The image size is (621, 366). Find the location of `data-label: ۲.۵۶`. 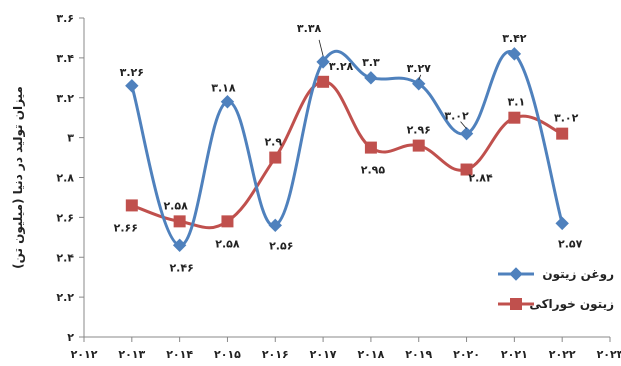

data-label: ۲.۵۶ is located at coordinates (281, 245).